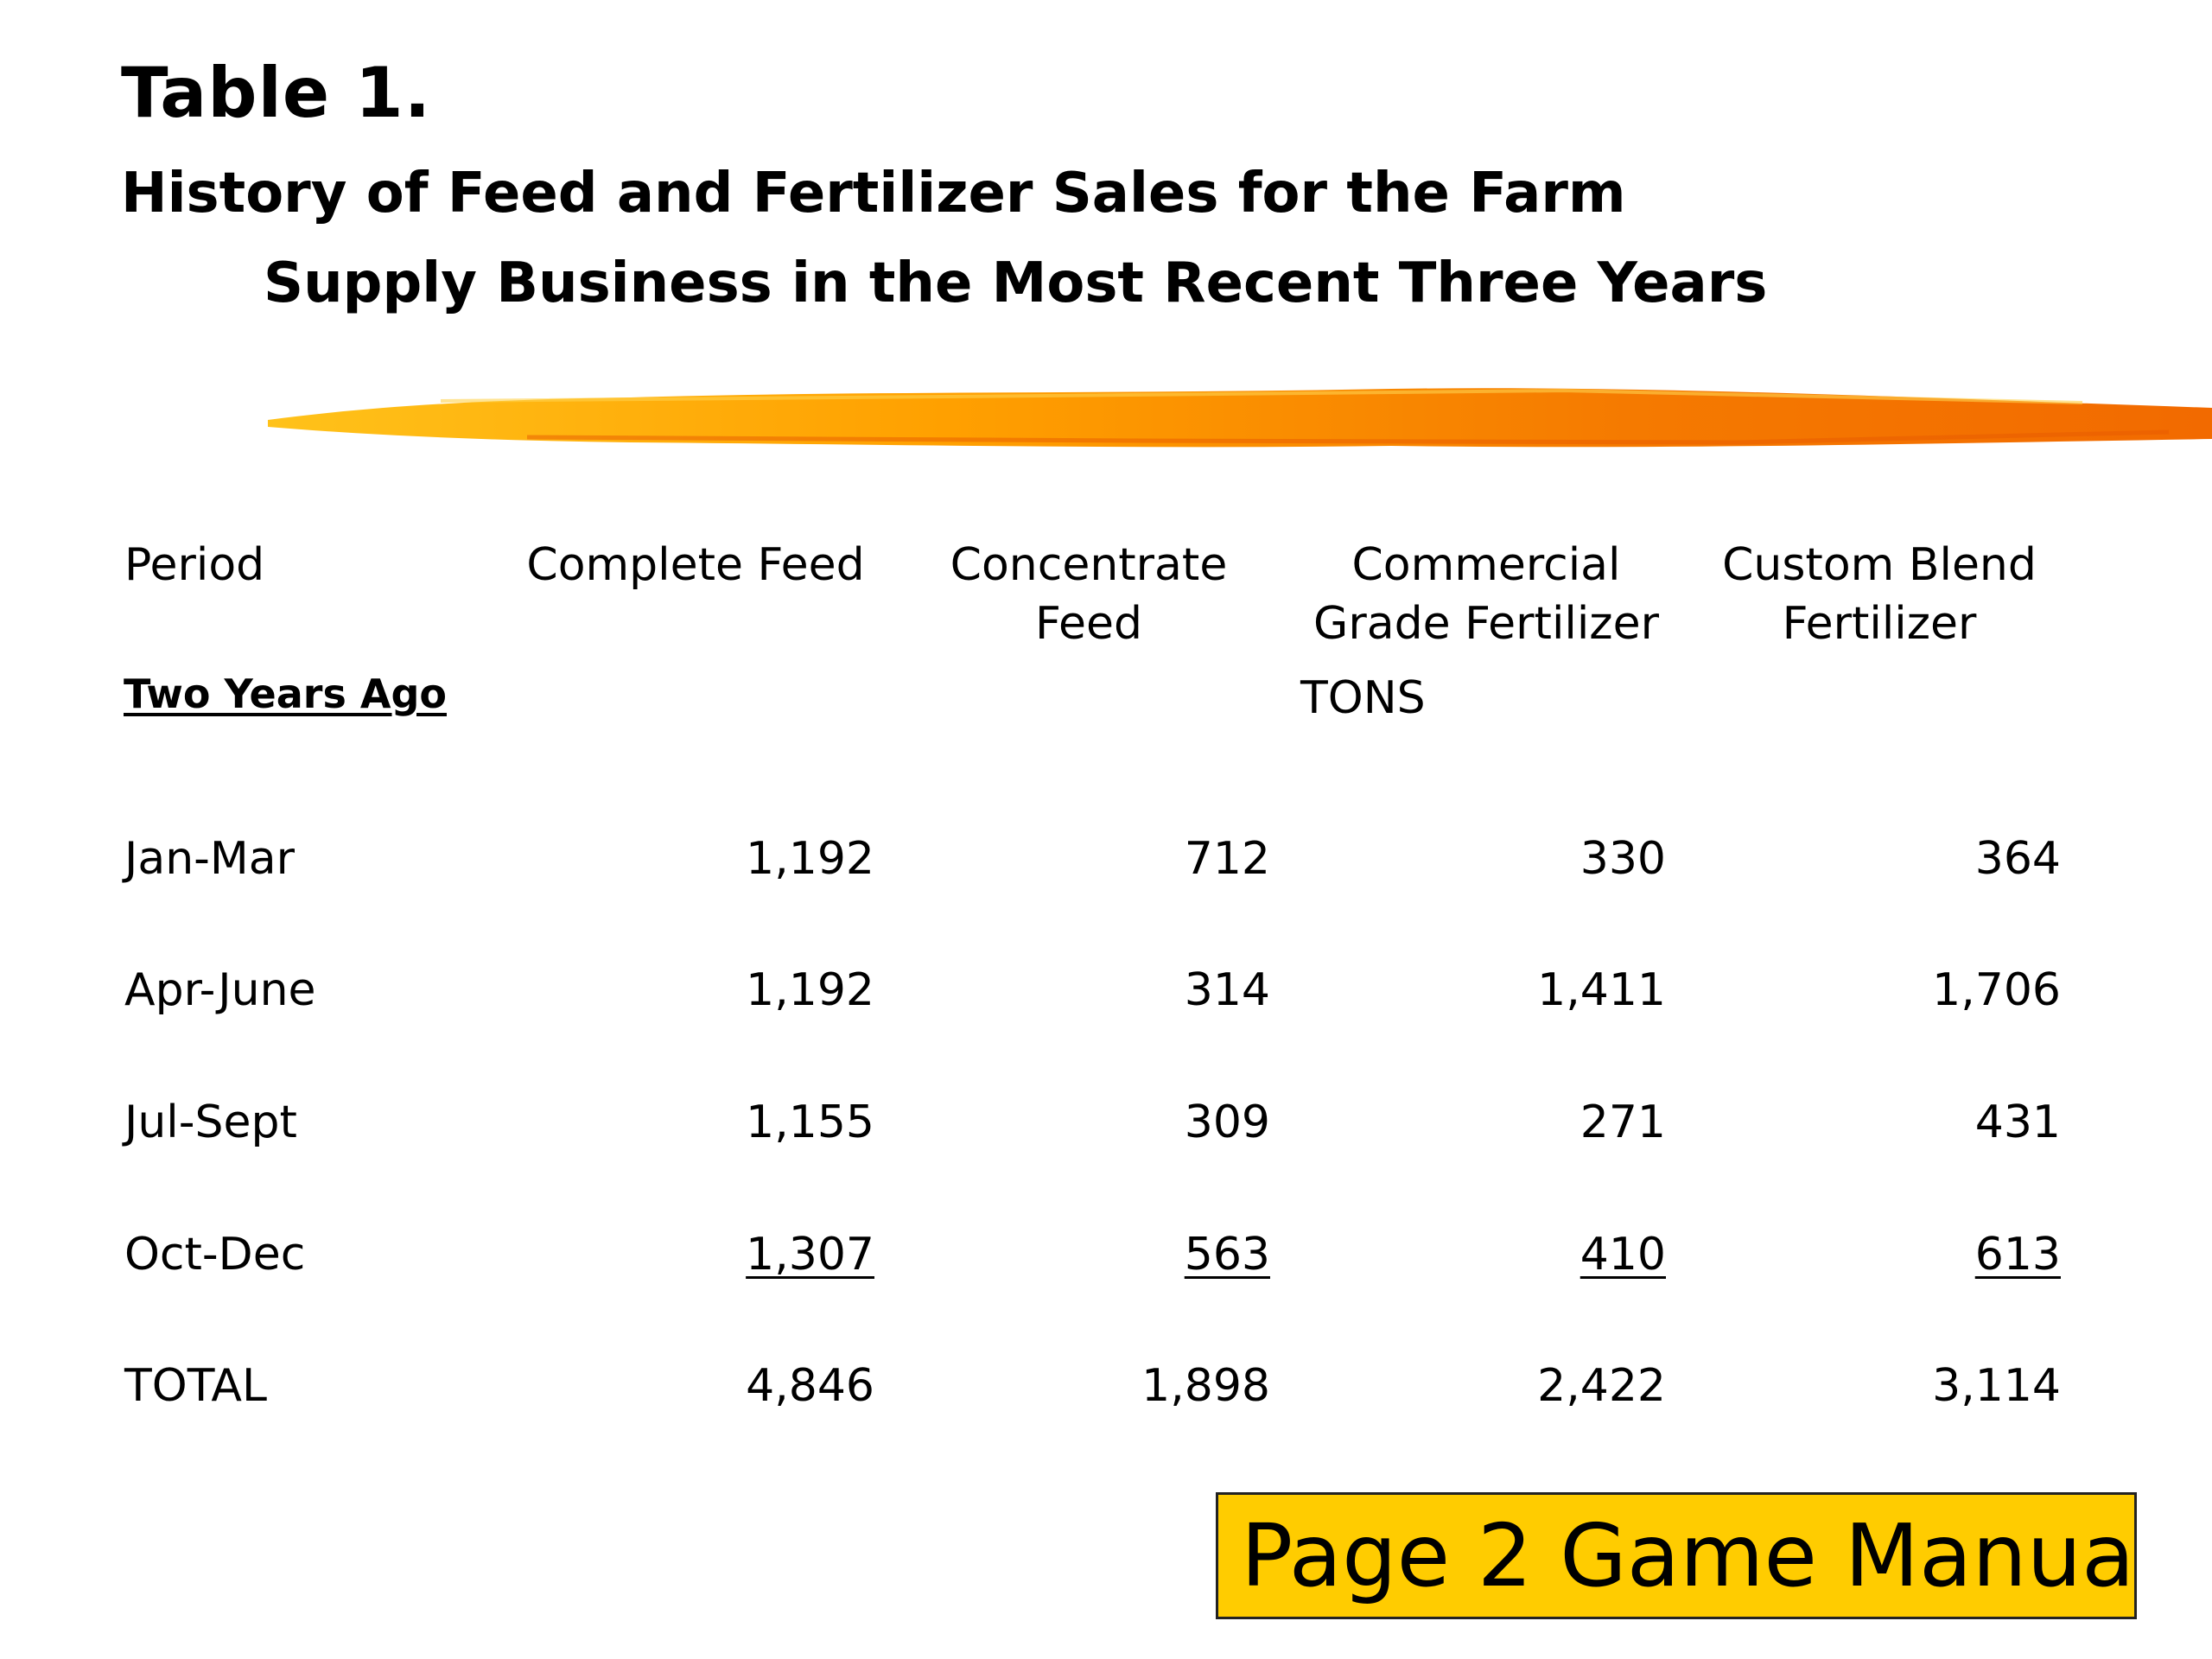 The width and height of the screenshot is (2212, 1659). Describe the element at coordinates (810, 1255) in the screenshot. I see `cell-complete-feed: 1,307` at that location.